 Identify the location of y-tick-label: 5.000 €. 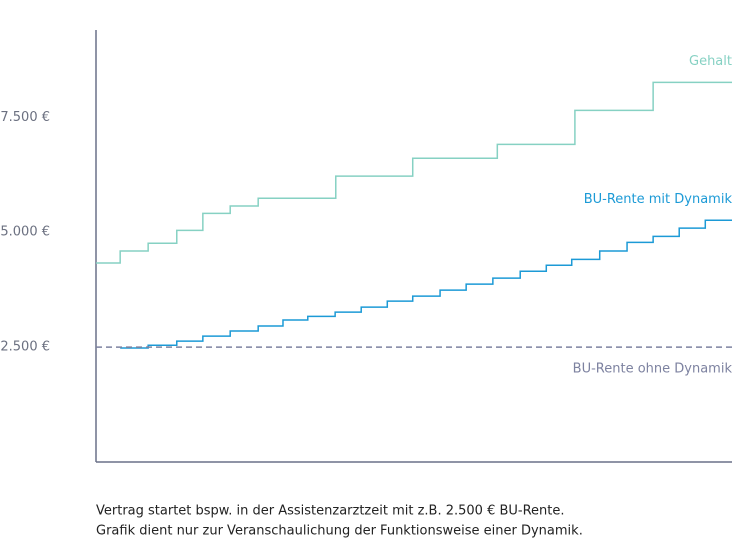
(25, 232).